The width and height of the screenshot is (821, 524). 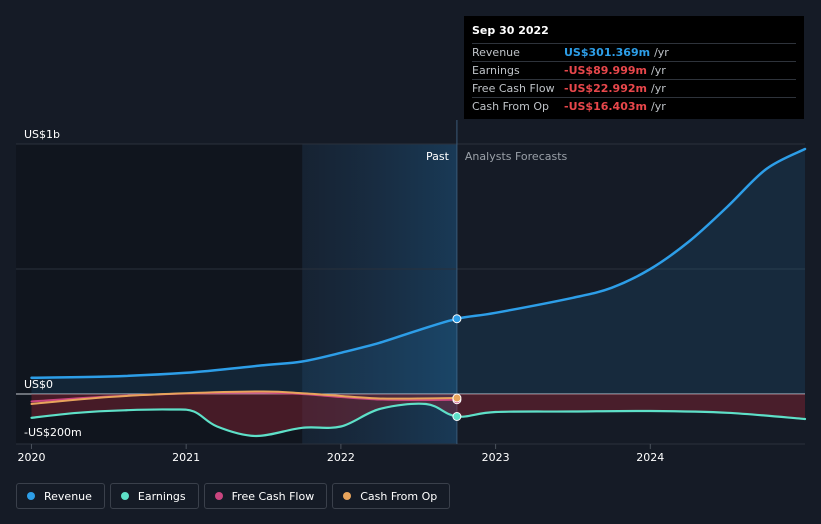 I want to click on data-point-earnings, so click(x=457, y=416).